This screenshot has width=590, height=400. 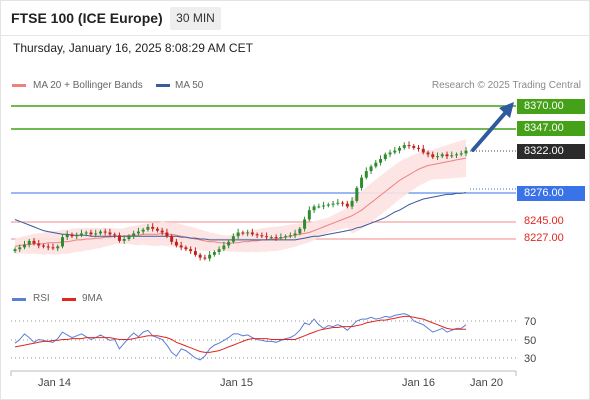 What do you see at coordinates (544, 238) in the screenshot?
I see `s3-label: 8227.00` at bounding box center [544, 238].